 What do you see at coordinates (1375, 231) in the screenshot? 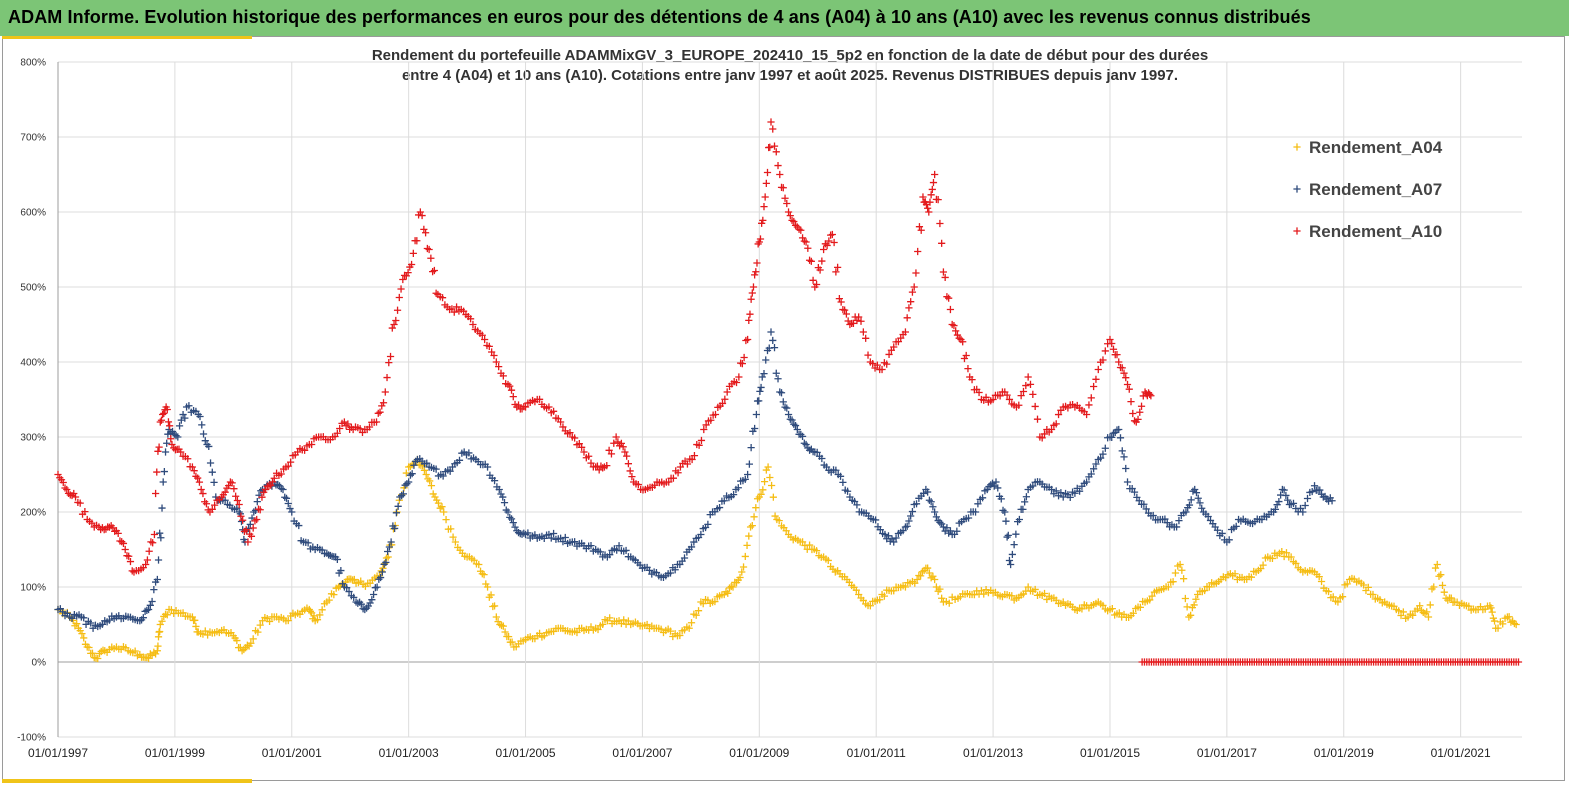
I see `legend-label: Rendement_A10` at bounding box center [1375, 231].